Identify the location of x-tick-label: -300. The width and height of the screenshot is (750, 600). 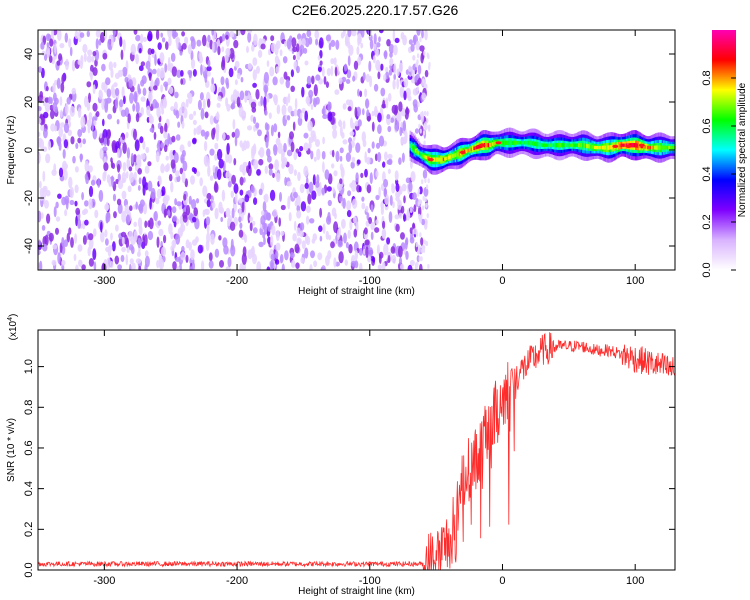
(104, 581).